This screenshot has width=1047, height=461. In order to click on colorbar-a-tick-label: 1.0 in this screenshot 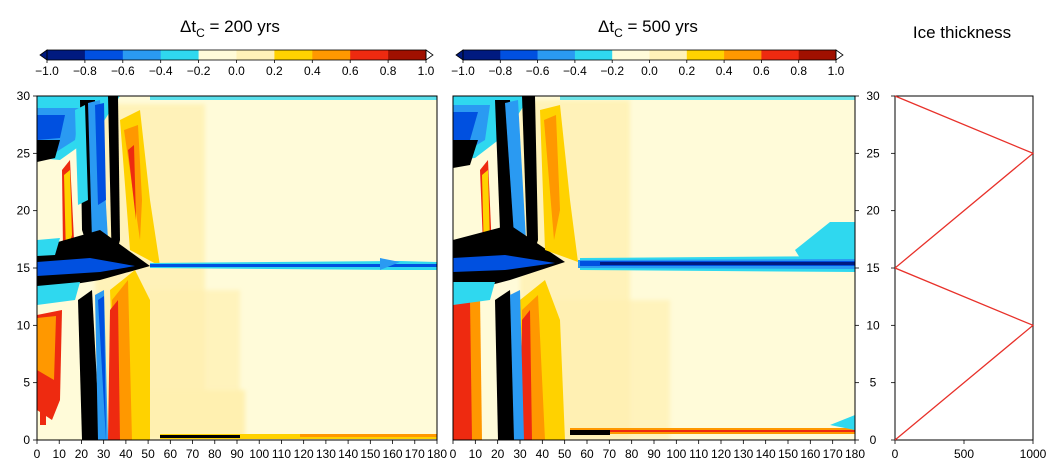, I will do `click(426, 71)`.